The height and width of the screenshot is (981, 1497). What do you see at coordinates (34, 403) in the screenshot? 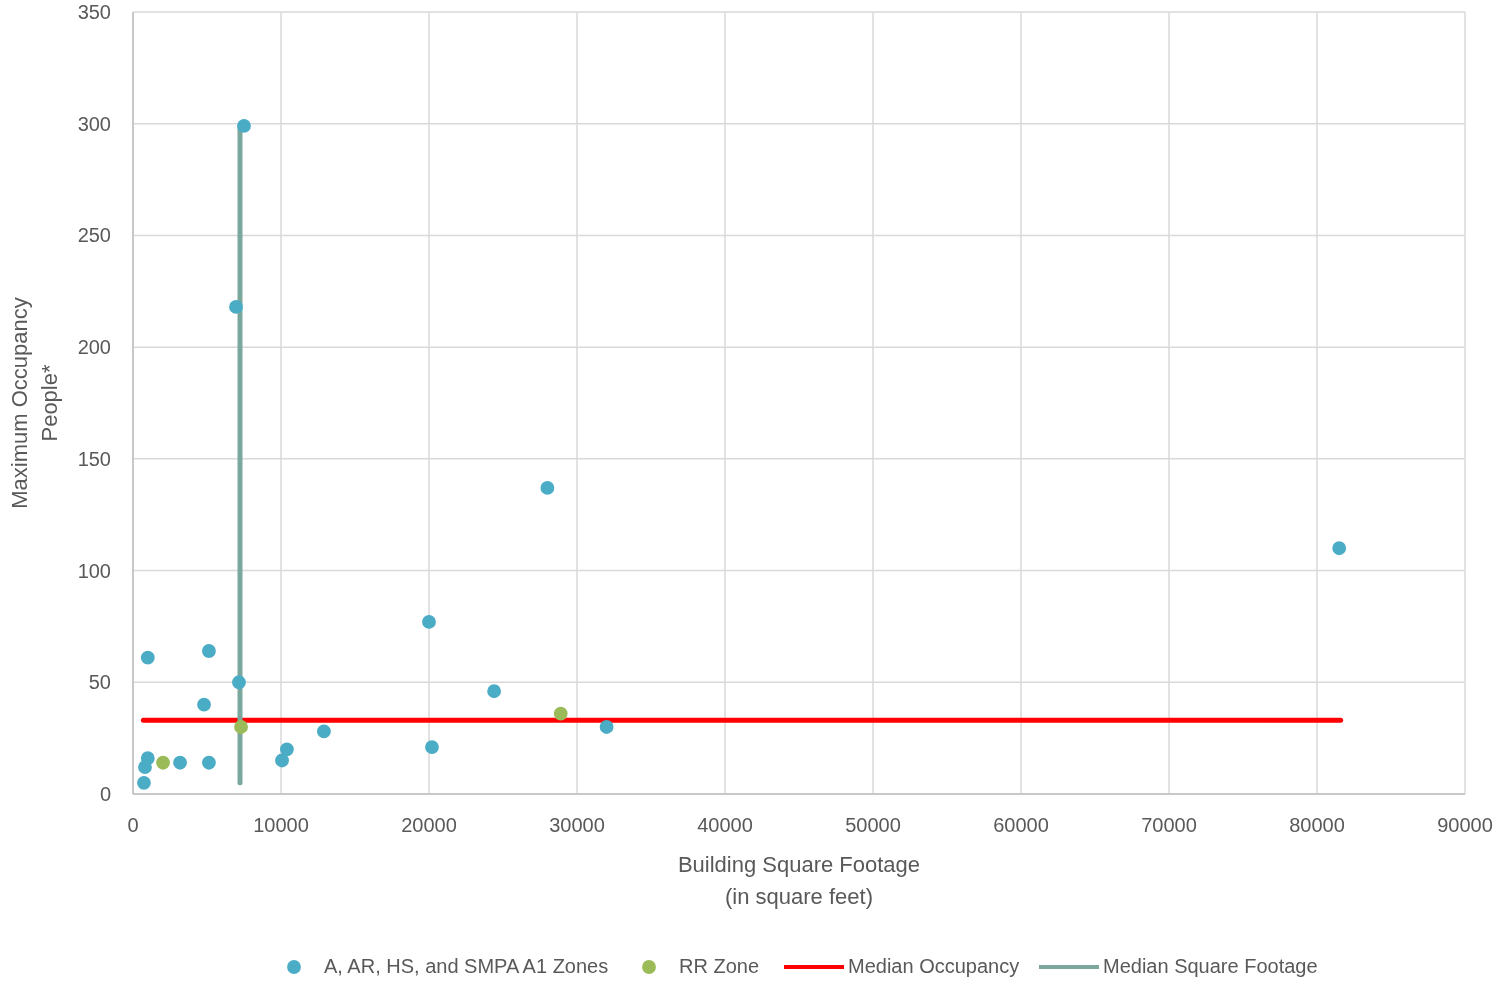
I see `y-axis-title: Maximum Occupancy People*` at bounding box center [34, 403].